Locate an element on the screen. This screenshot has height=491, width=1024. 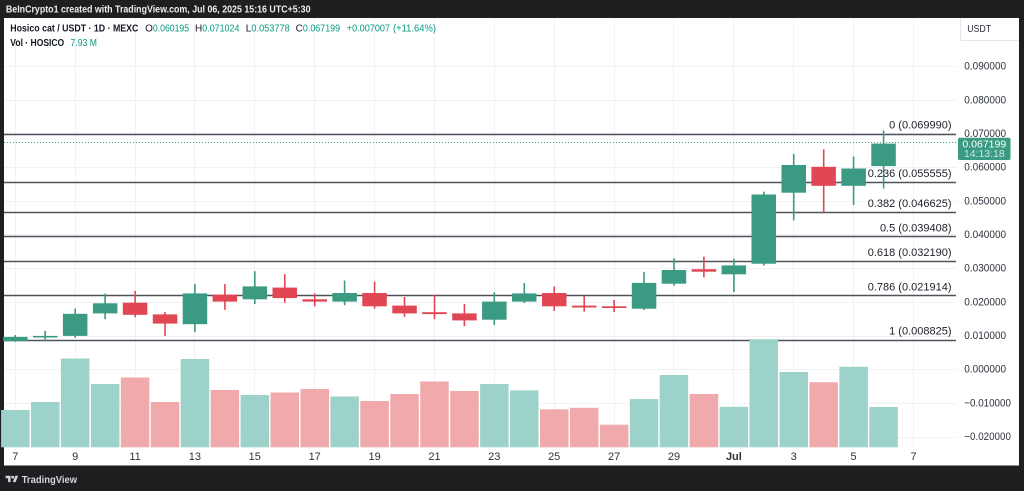
svg-text: 0.618 (0.032190) is located at coordinates (910, 253).